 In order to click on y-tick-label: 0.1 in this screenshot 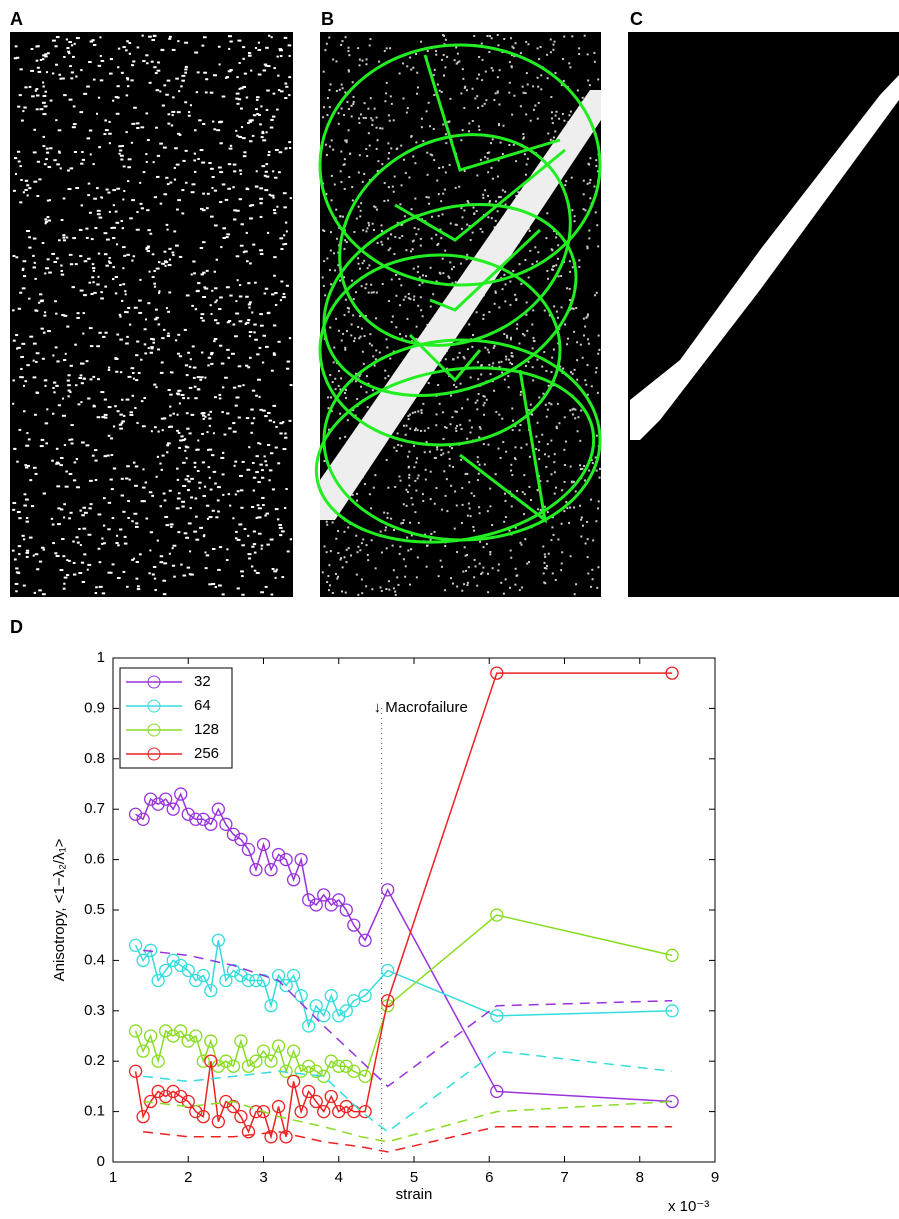, I will do `click(94, 1111)`.